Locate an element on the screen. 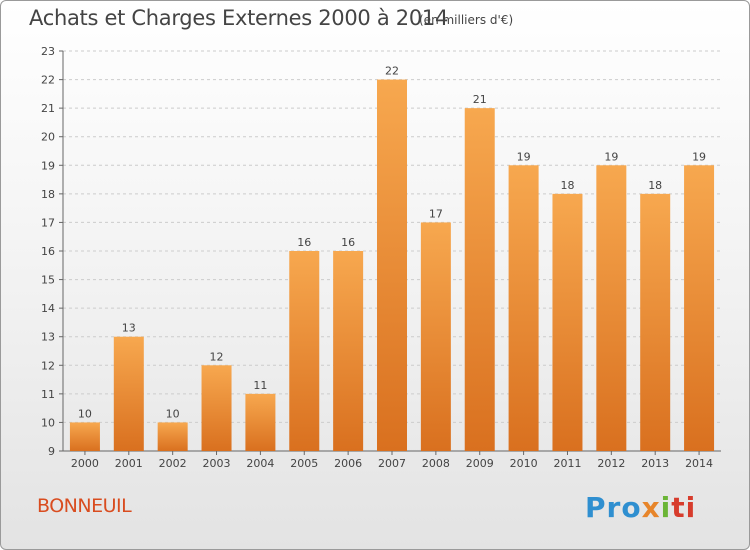  x-tick-label: 2004 is located at coordinates (260, 463).